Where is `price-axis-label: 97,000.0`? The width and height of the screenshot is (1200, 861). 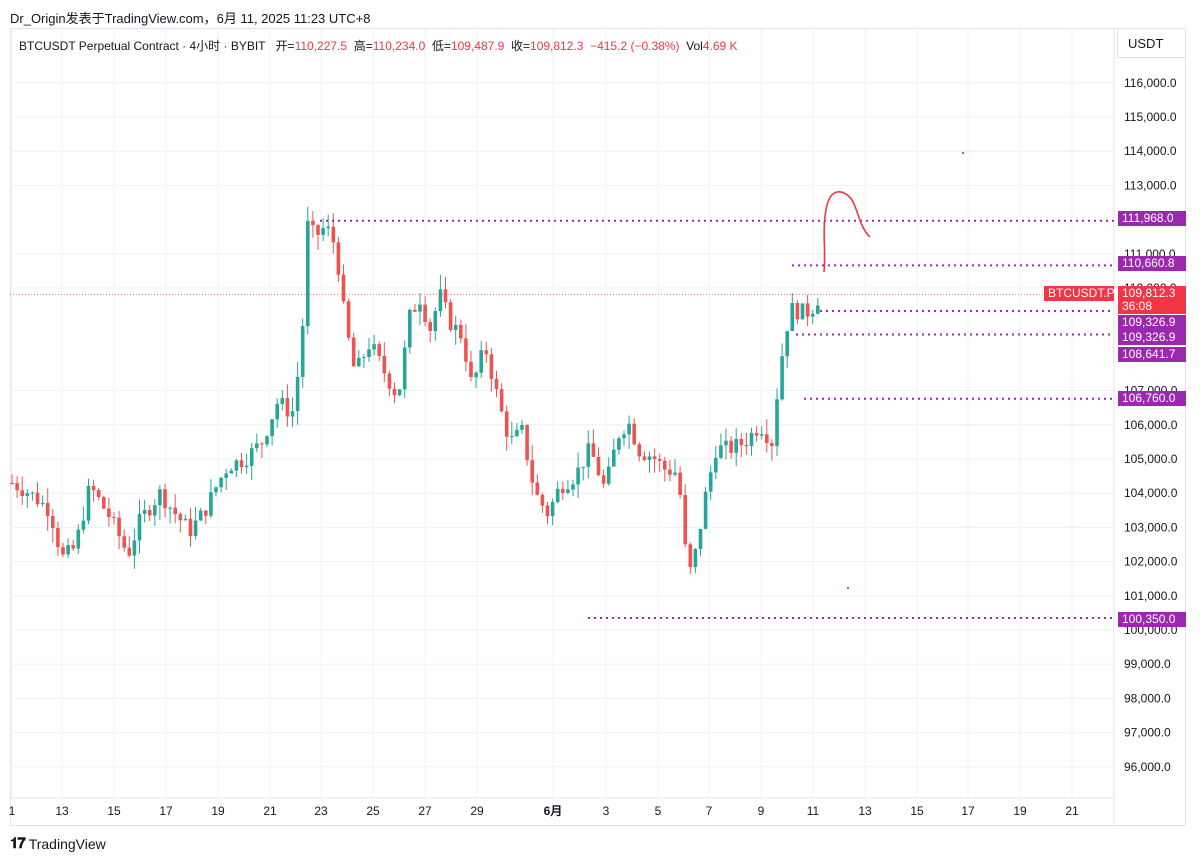
price-axis-label: 97,000.0 is located at coordinates (1147, 733).